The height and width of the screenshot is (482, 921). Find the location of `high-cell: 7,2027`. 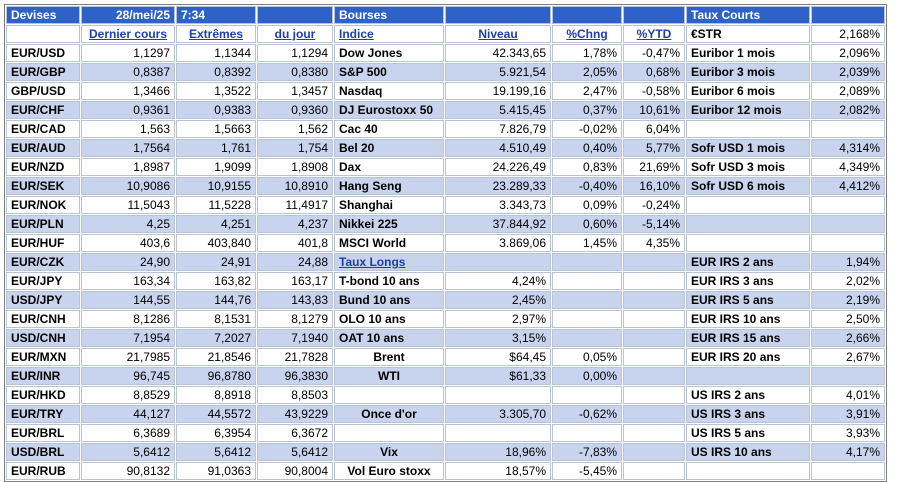

high-cell: 7,2027 is located at coordinates (216, 338).